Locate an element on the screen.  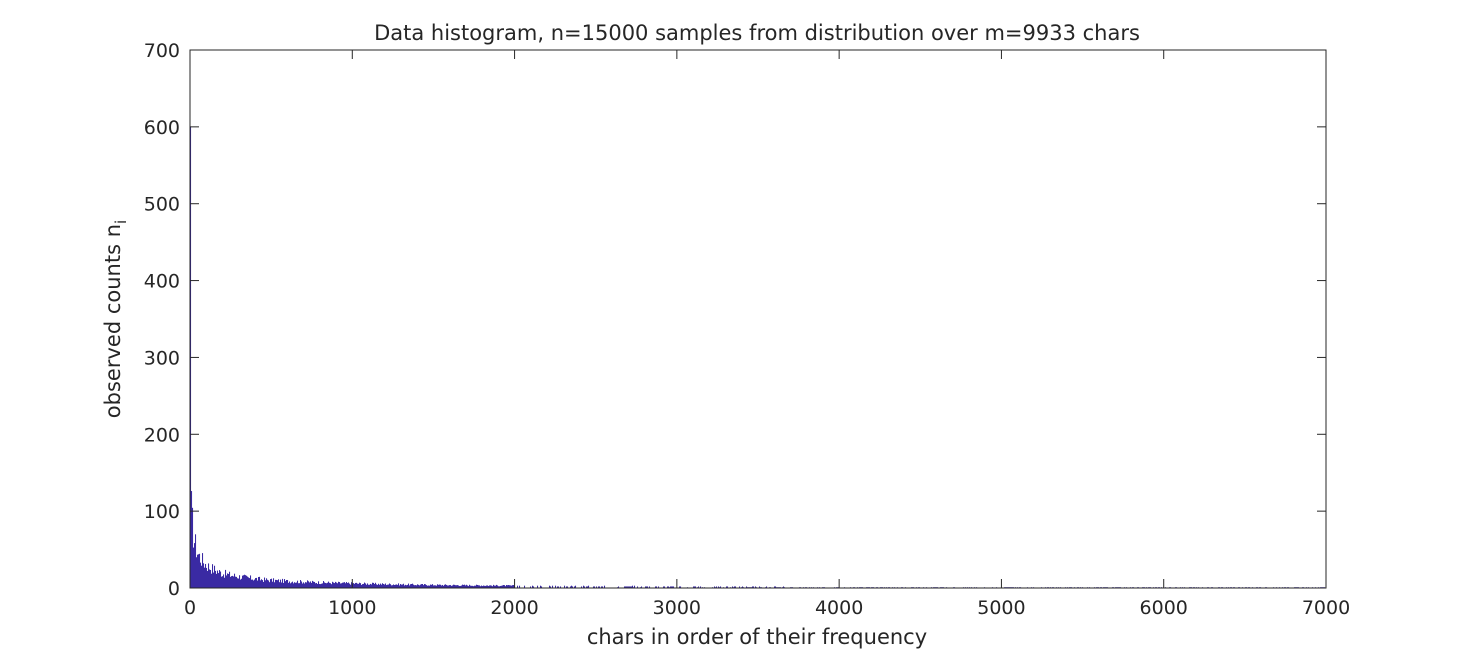
x-tick-label: 5000 is located at coordinates (1001, 608).